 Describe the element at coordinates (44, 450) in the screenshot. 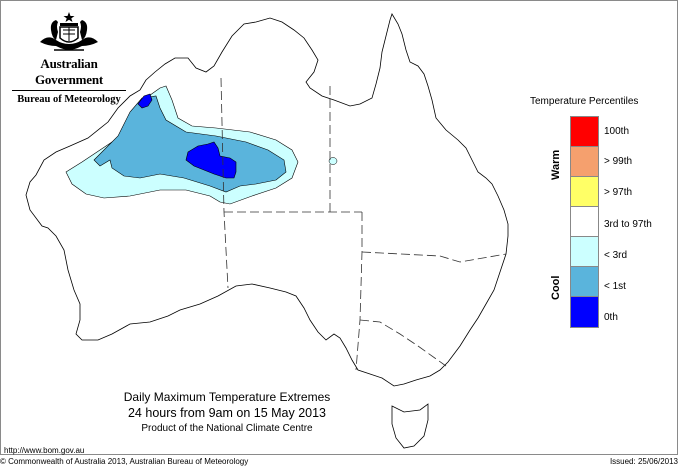

I see `bom-url-link: http://www.bom.gov.au` at that location.